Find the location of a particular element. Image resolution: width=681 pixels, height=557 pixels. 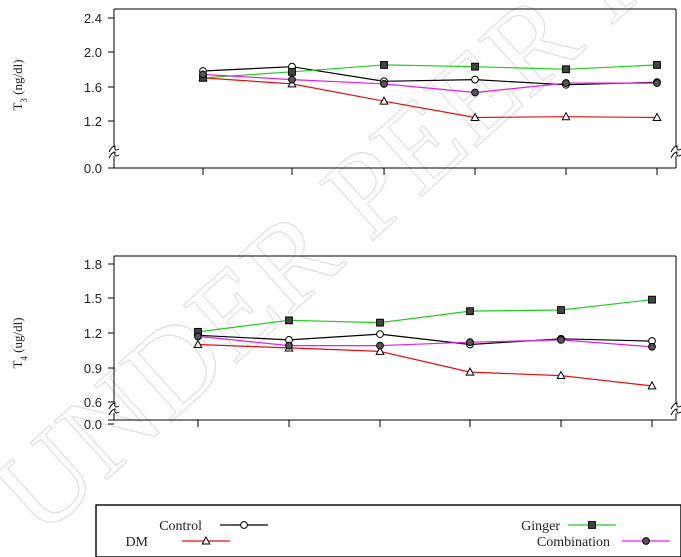

t3-ytick-label-1: 1.2 is located at coordinates (93, 121).